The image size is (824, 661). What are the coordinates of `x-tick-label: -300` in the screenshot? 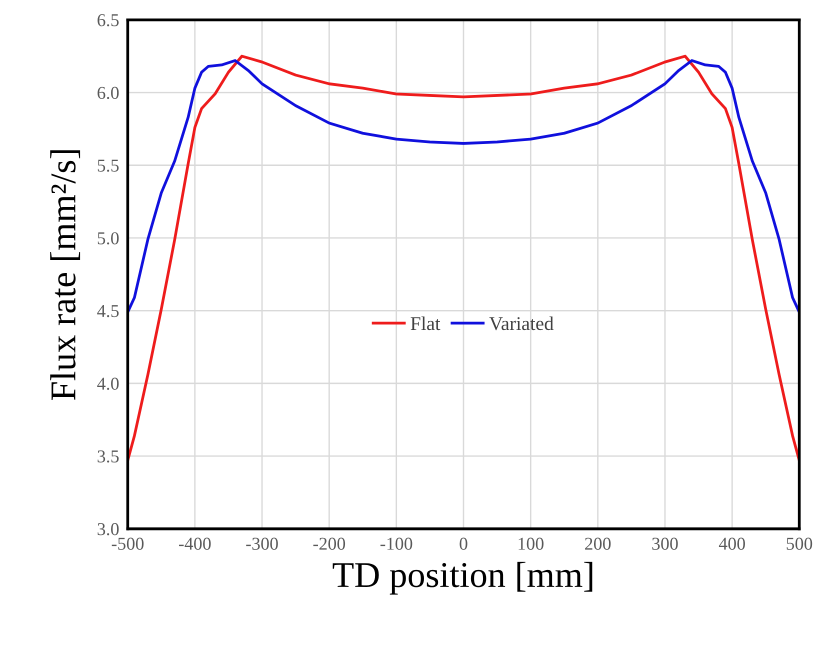 It's located at (262, 544).